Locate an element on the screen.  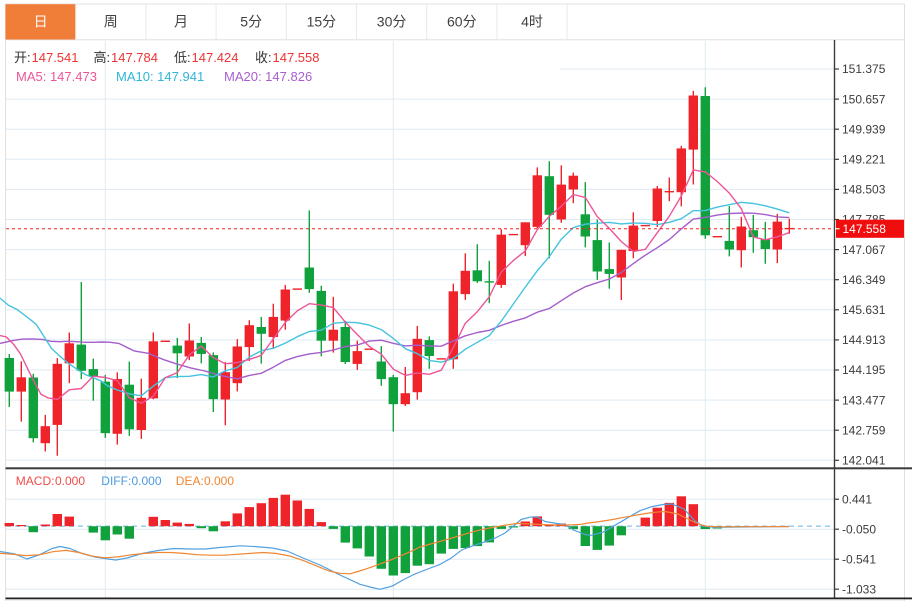
svg-text: 147.067 is located at coordinates (864, 250).